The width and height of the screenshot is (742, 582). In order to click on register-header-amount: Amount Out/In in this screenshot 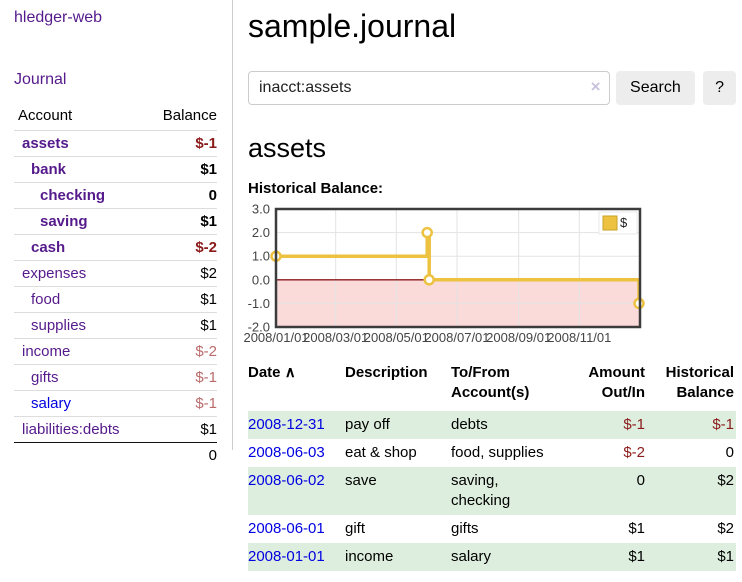, I will do `click(616, 382)`.